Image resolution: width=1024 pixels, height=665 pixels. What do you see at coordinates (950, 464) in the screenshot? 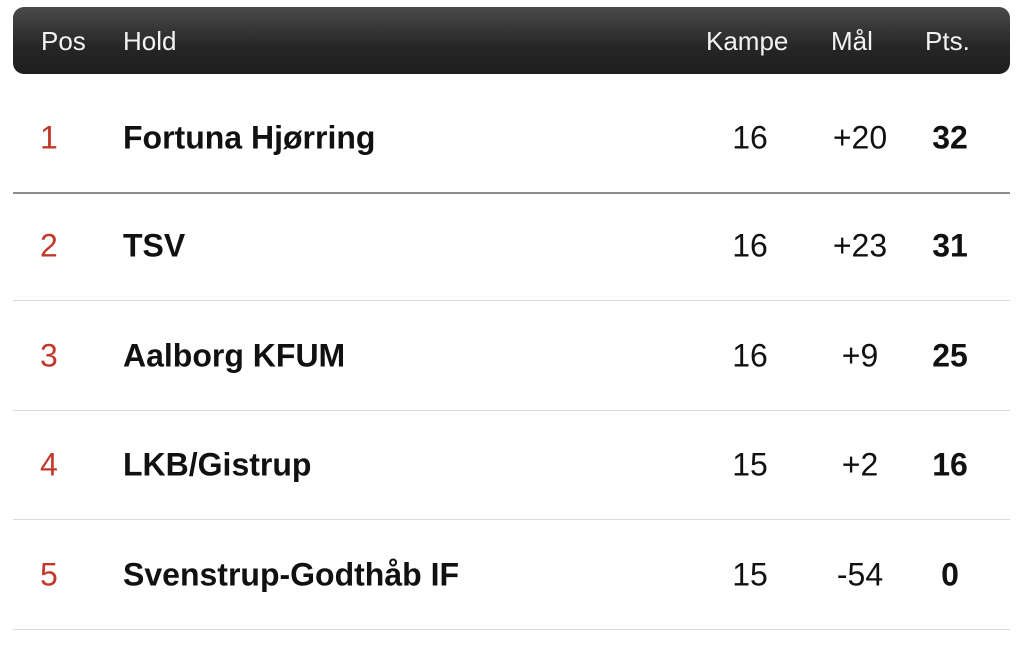
I see `points: 16` at bounding box center [950, 464].